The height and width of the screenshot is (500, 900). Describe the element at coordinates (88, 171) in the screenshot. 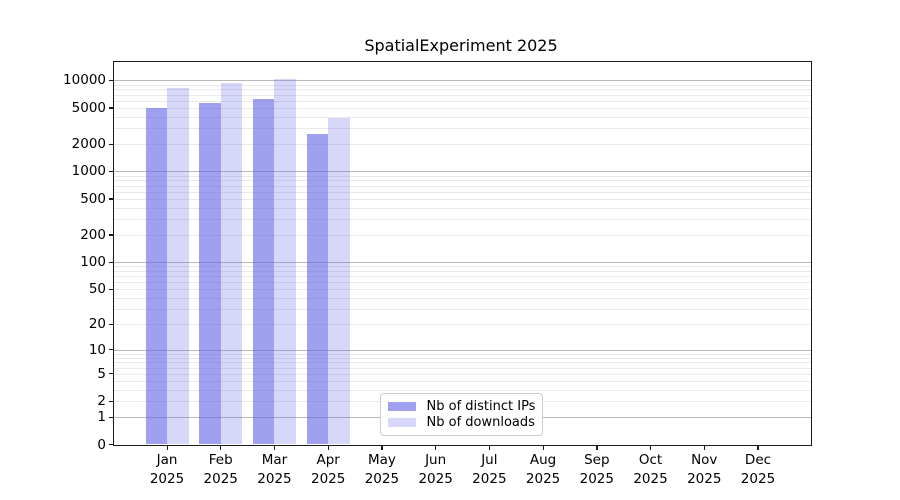

I see `y-tick-label: 1000` at that location.